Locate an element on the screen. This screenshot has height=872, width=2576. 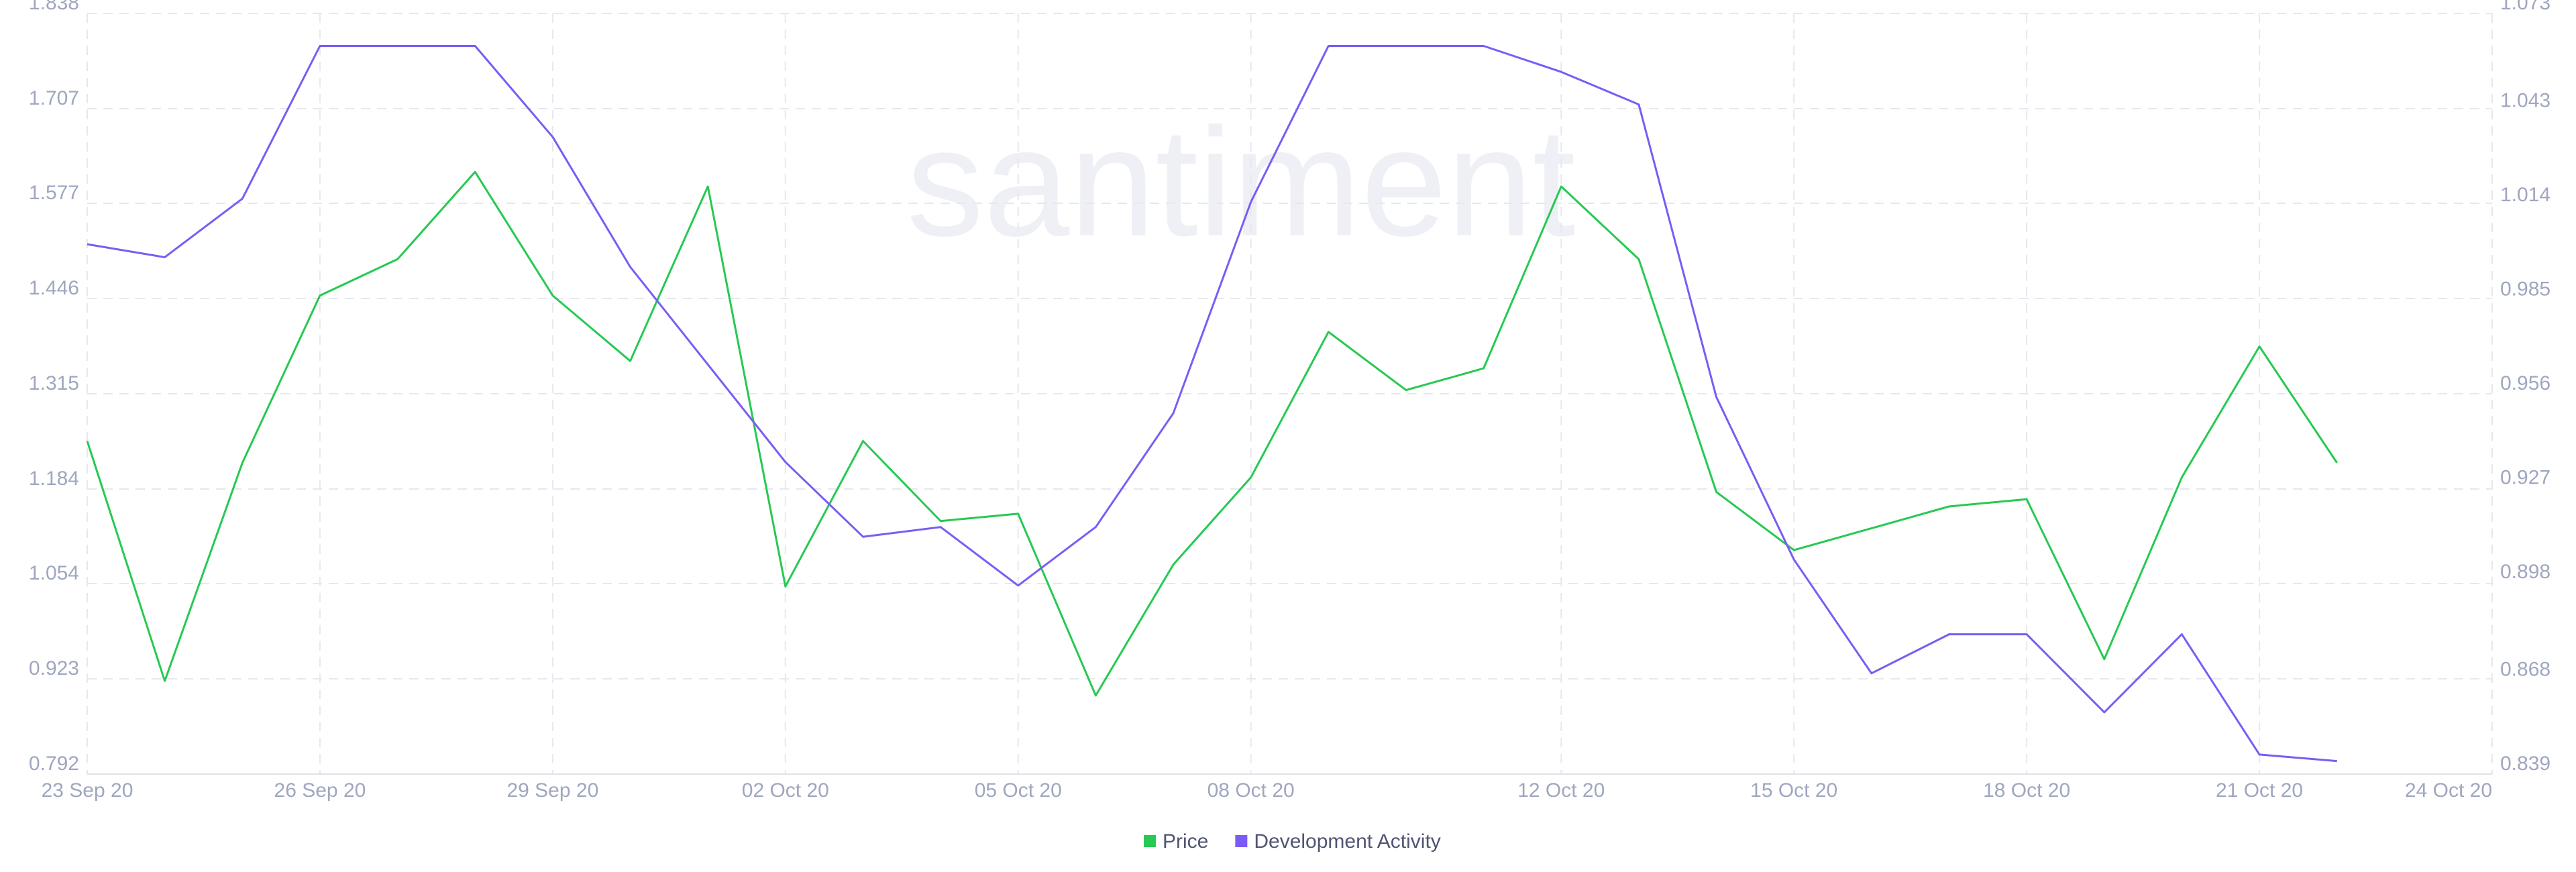
legend-label: Development Activity is located at coordinates (1347, 841).